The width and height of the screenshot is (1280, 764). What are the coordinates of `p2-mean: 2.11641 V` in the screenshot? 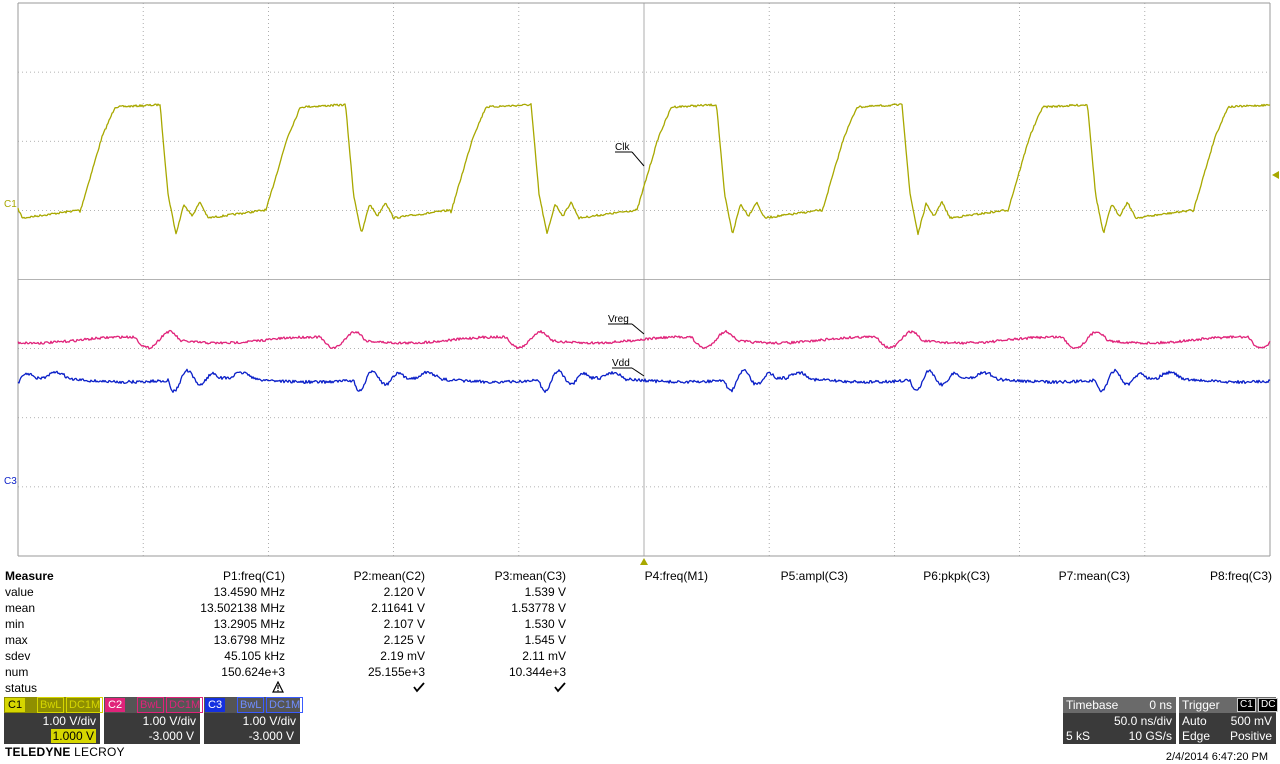 It's located at (398, 608).